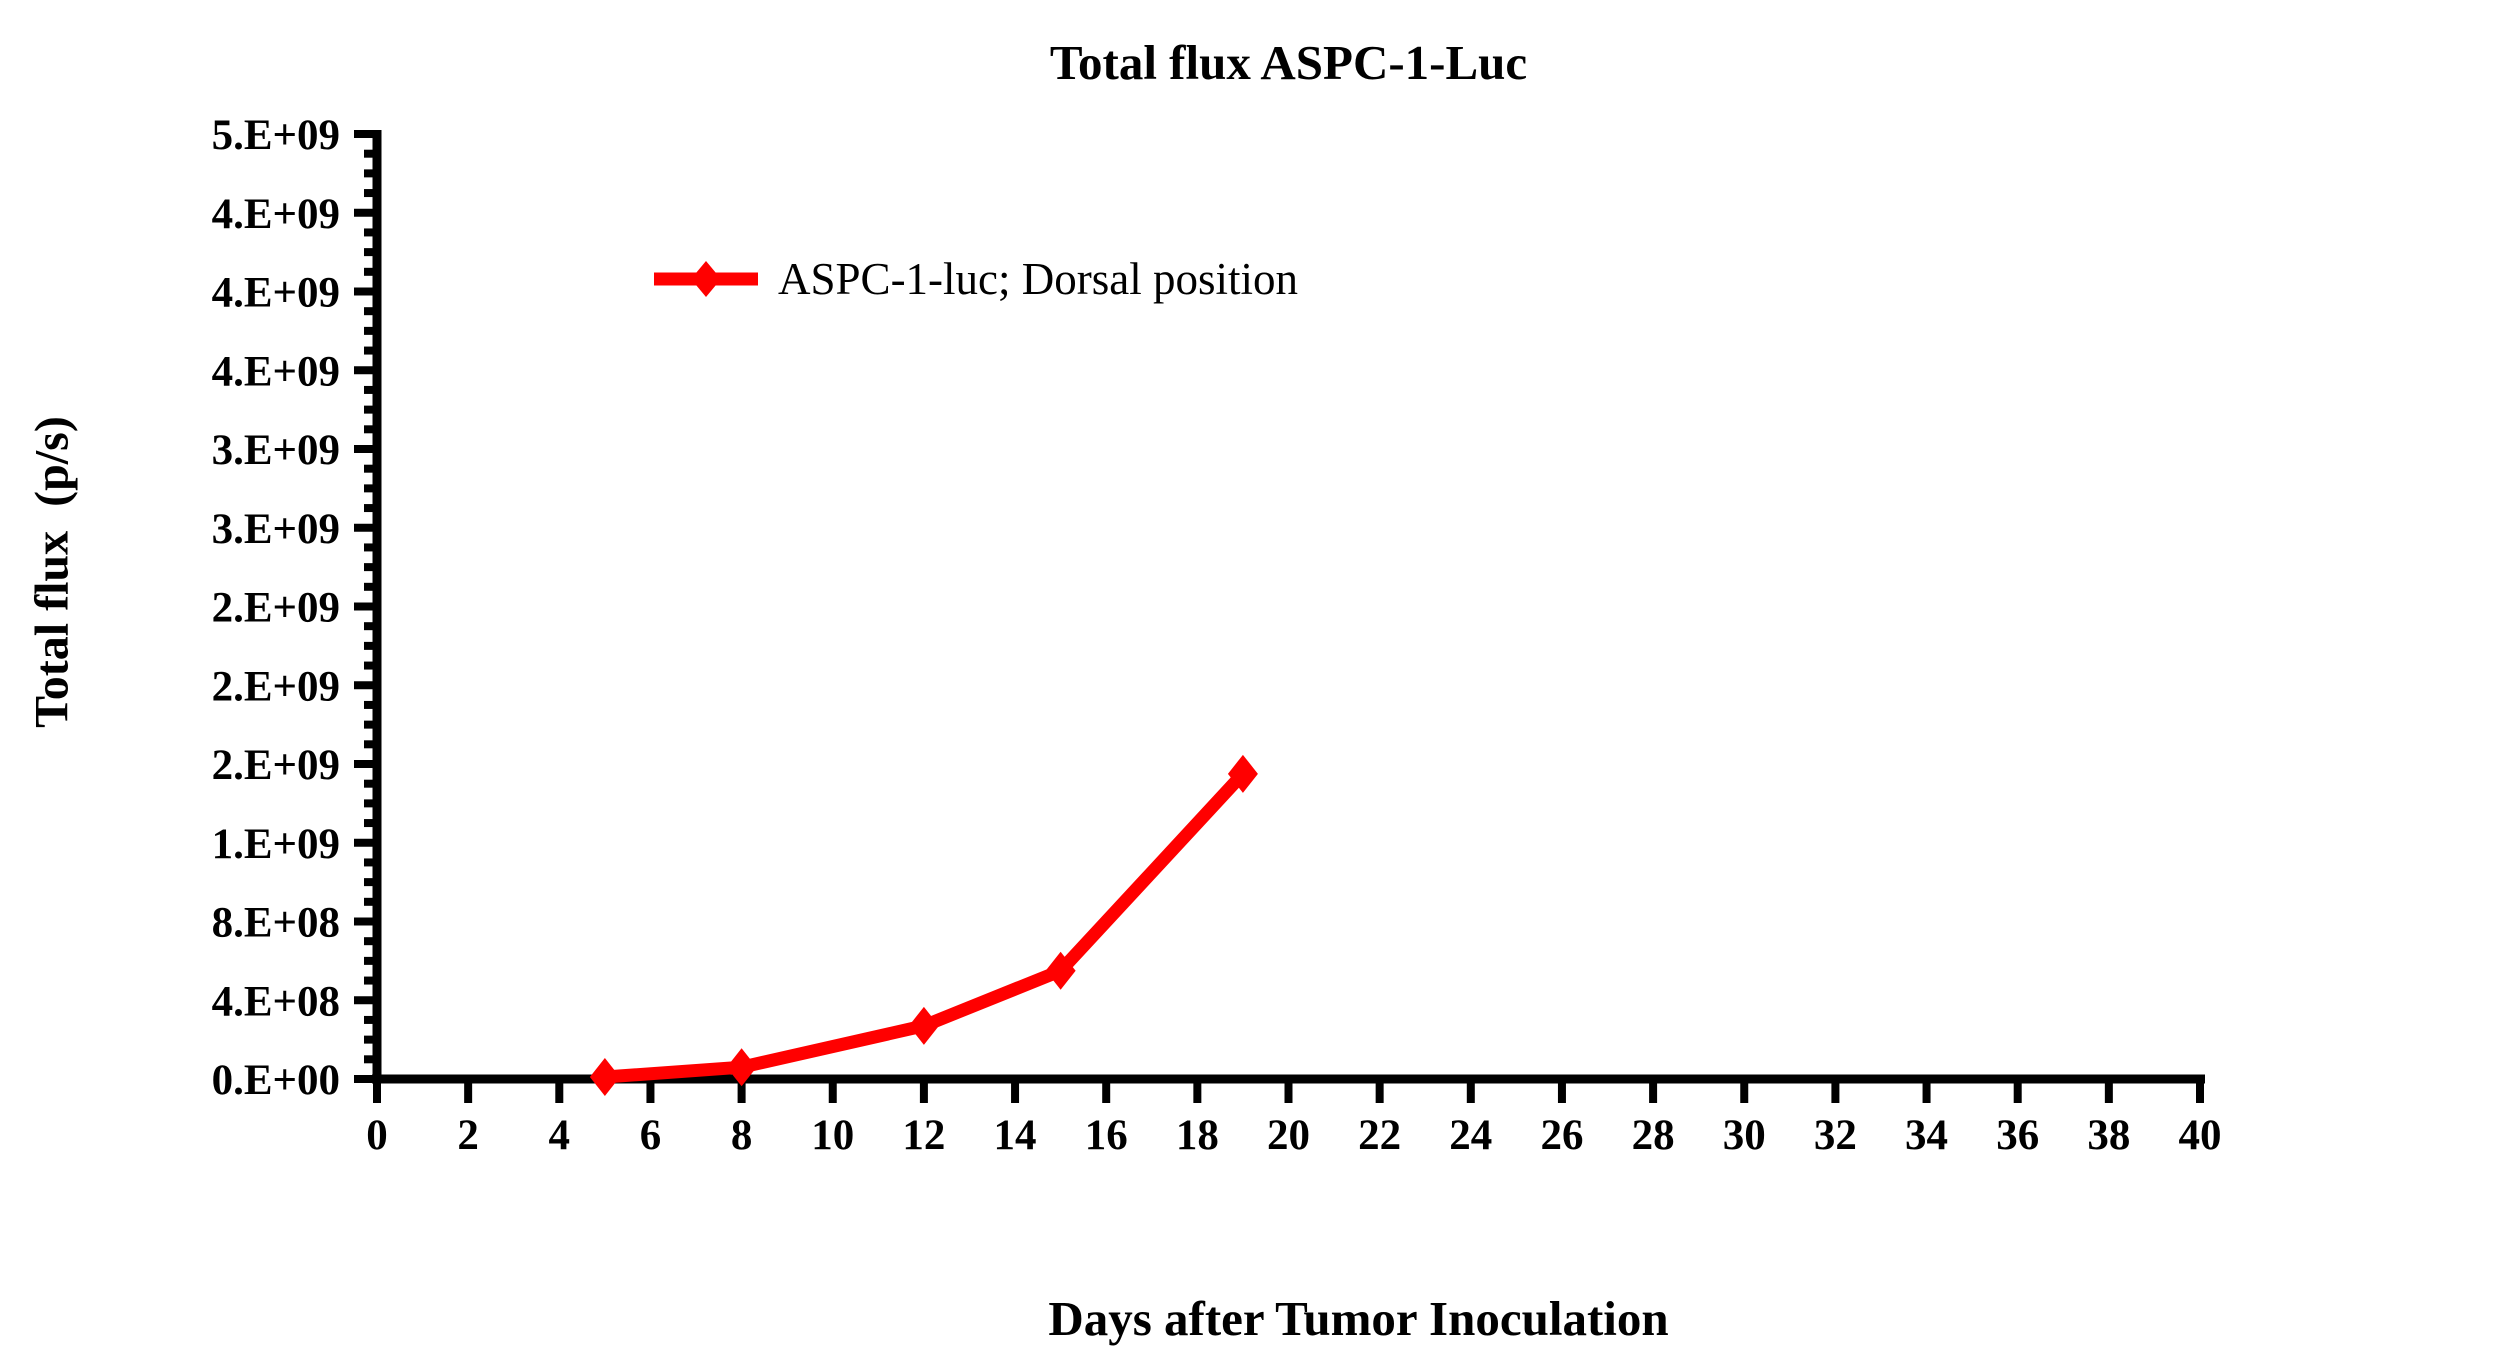  I want to click on y-tick-label: 8.E+08, so click(276, 923).